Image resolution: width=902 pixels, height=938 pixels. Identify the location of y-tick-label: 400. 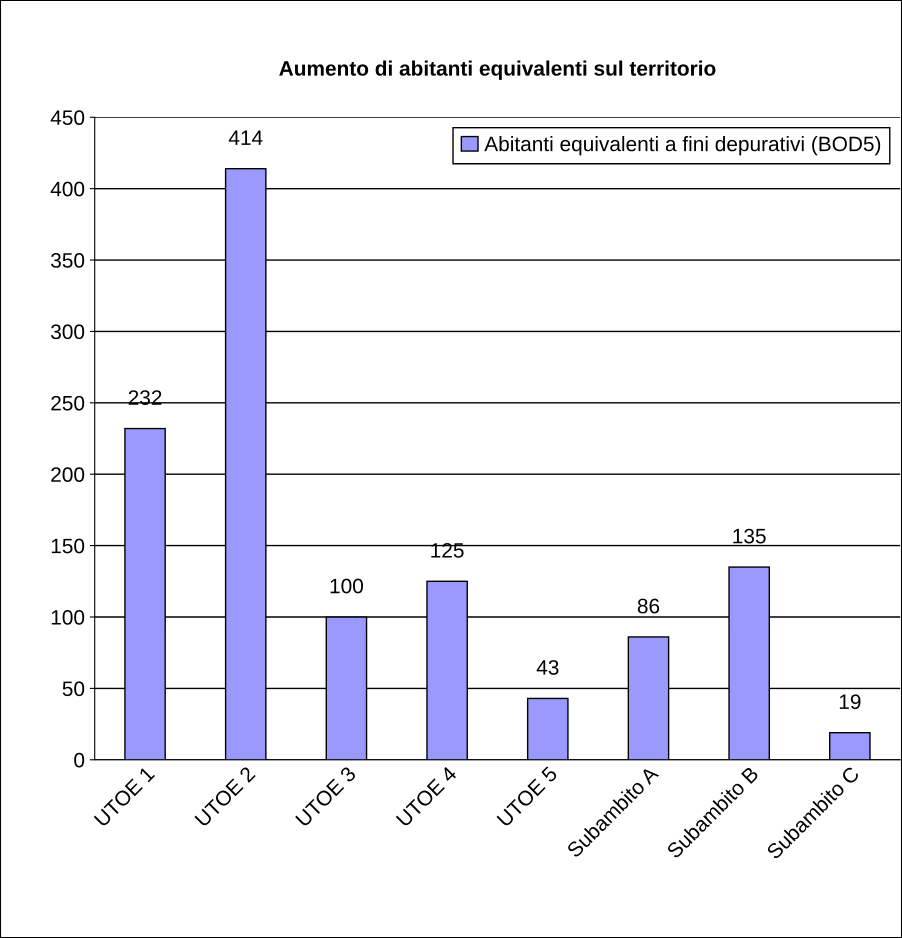
(67, 189).